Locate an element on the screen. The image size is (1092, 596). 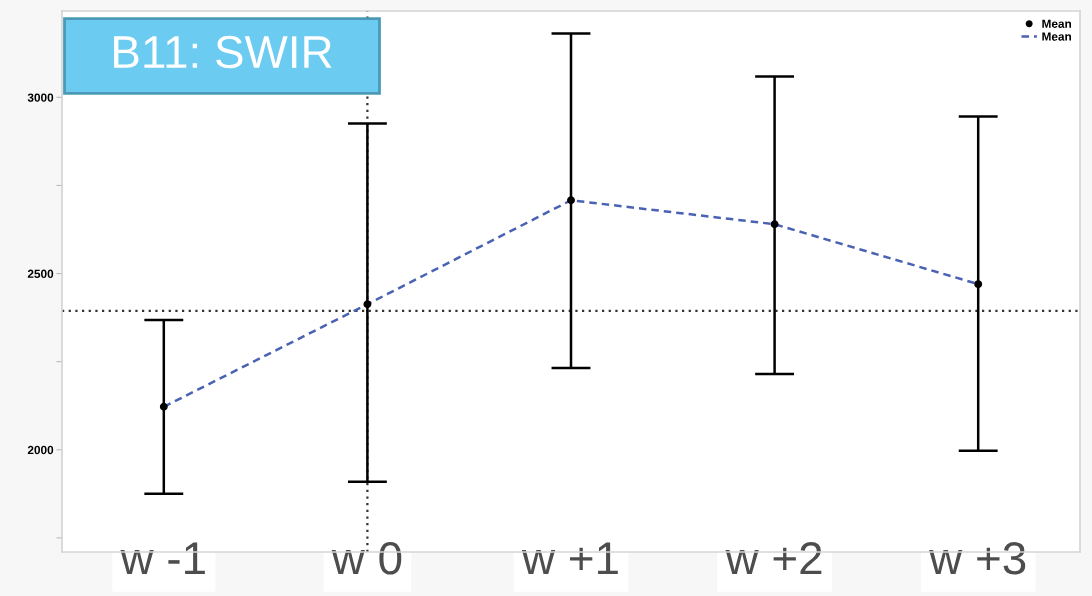
chart-title: B11: SWIR is located at coordinates (223, 52).